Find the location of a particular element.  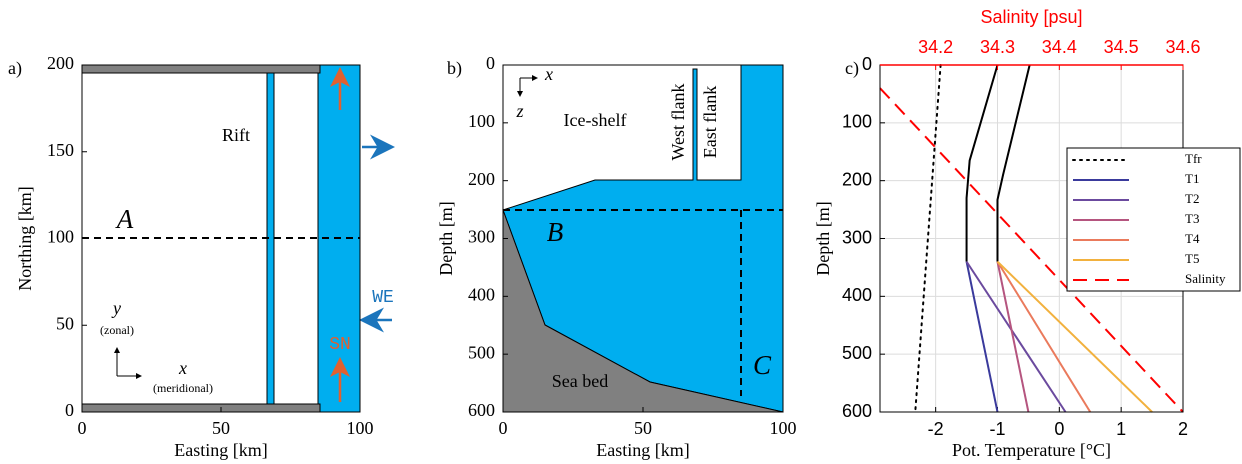

annotation: WE is located at coordinates (383, 298).